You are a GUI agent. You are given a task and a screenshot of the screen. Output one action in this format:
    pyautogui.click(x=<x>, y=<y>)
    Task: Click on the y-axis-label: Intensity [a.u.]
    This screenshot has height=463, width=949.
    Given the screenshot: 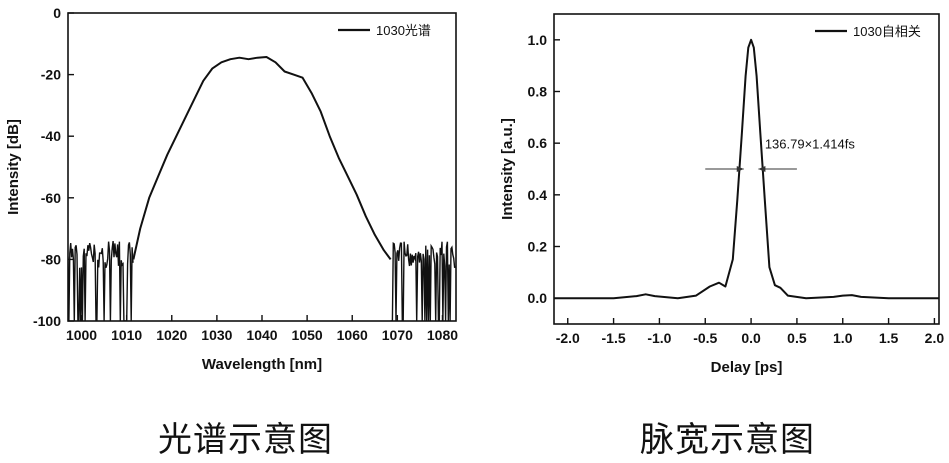 What is the action you would take?
    pyautogui.click(x=507, y=169)
    